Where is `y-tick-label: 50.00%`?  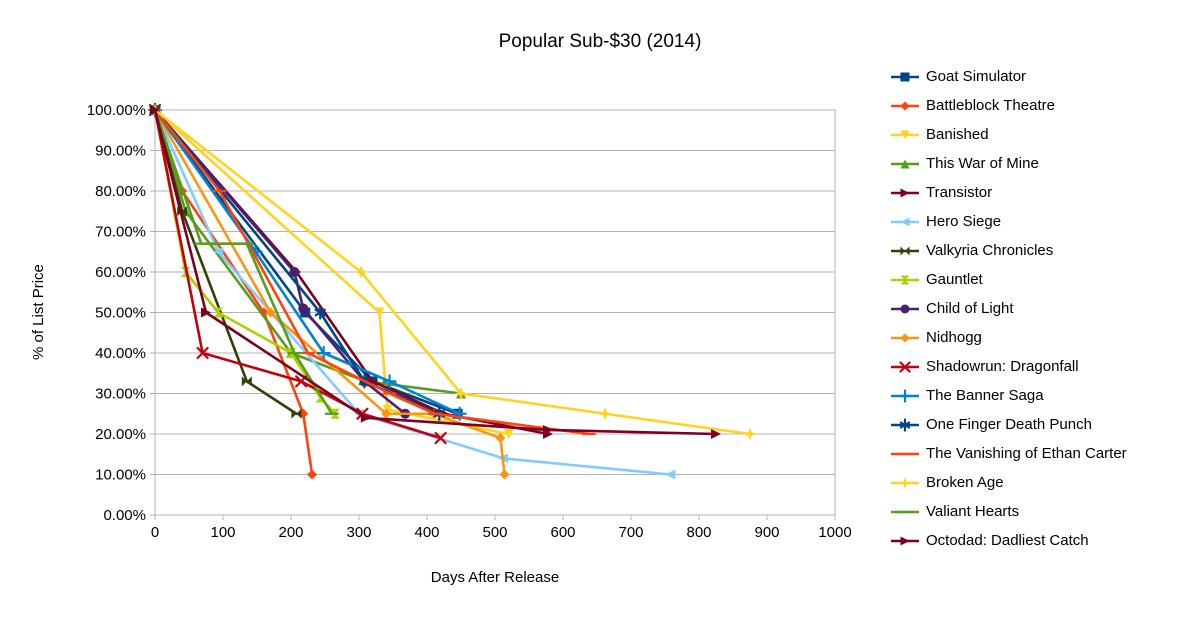
y-tick-label: 50.00% is located at coordinates (120, 313).